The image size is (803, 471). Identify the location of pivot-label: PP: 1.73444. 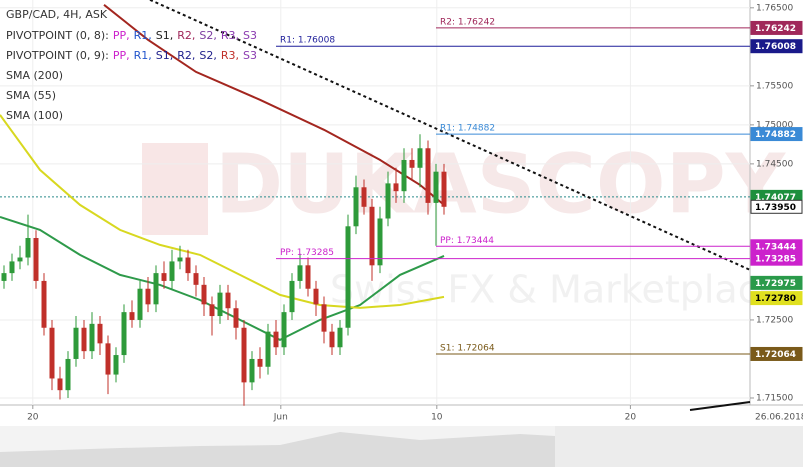
(467, 241).